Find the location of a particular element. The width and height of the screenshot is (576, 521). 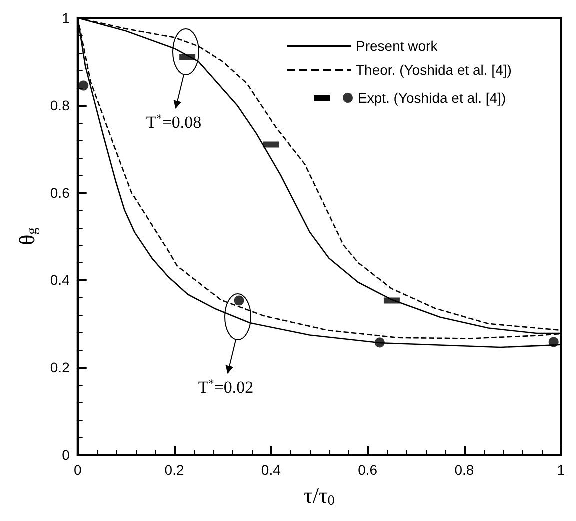

legend-label: Present work is located at coordinates (397, 46).